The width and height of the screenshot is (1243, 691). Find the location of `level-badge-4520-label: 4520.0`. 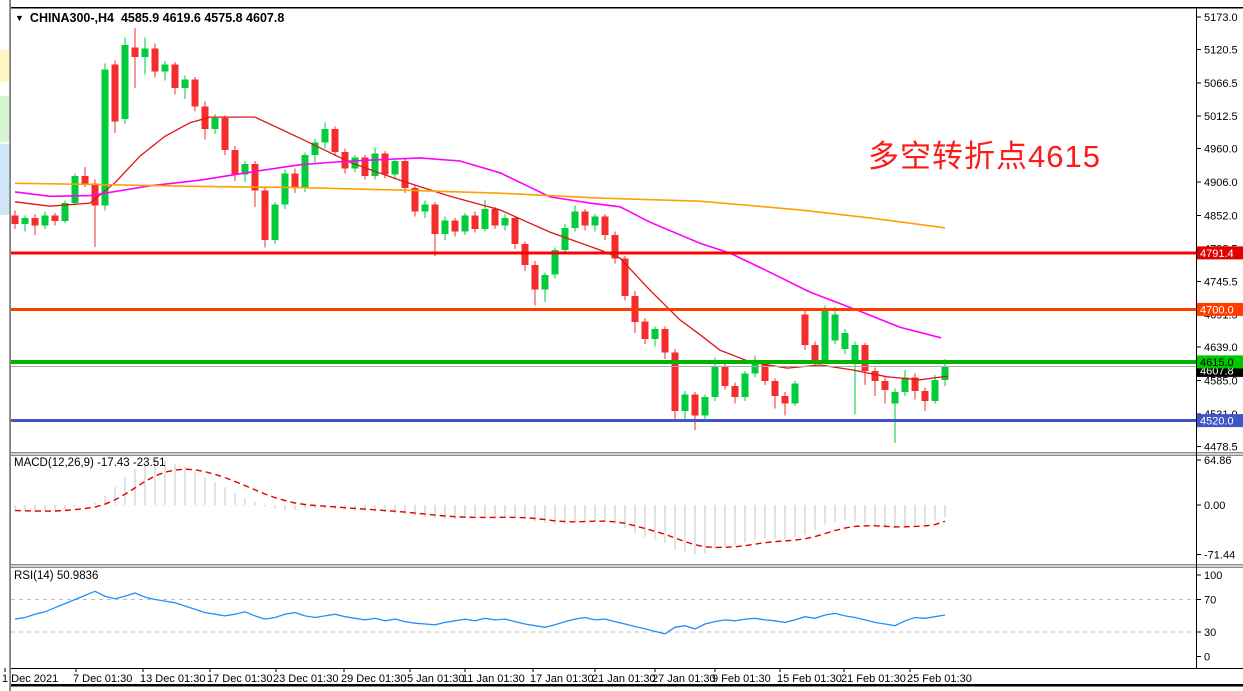

level-badge-4520-label: 4520.0 is located at coordinates (1217, 422).